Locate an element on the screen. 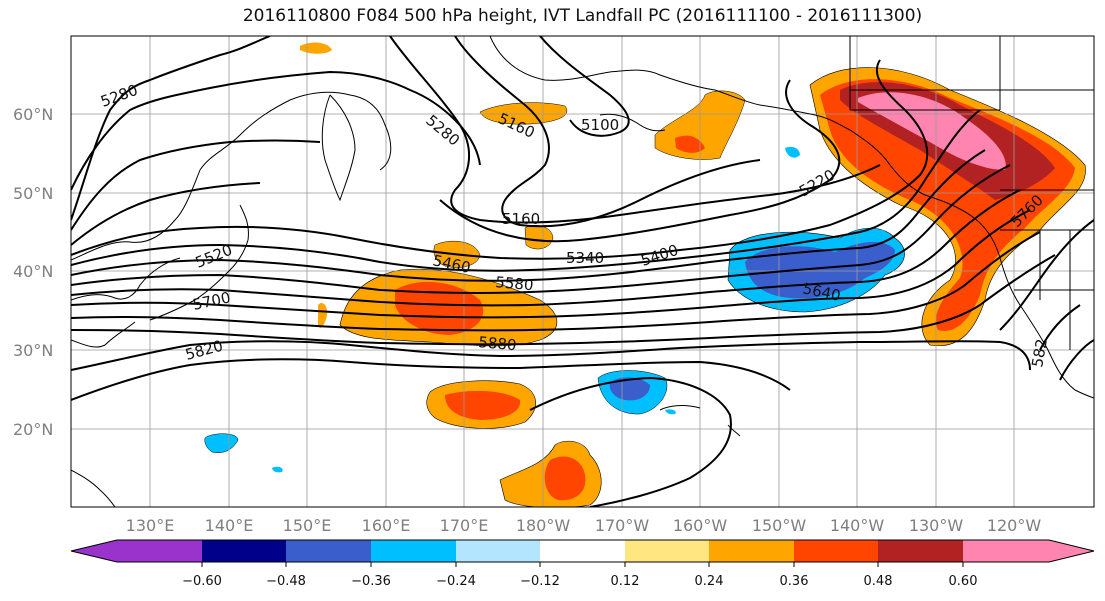  colorbar-tick-label: 0.60 is located at coordinates (963, 581).